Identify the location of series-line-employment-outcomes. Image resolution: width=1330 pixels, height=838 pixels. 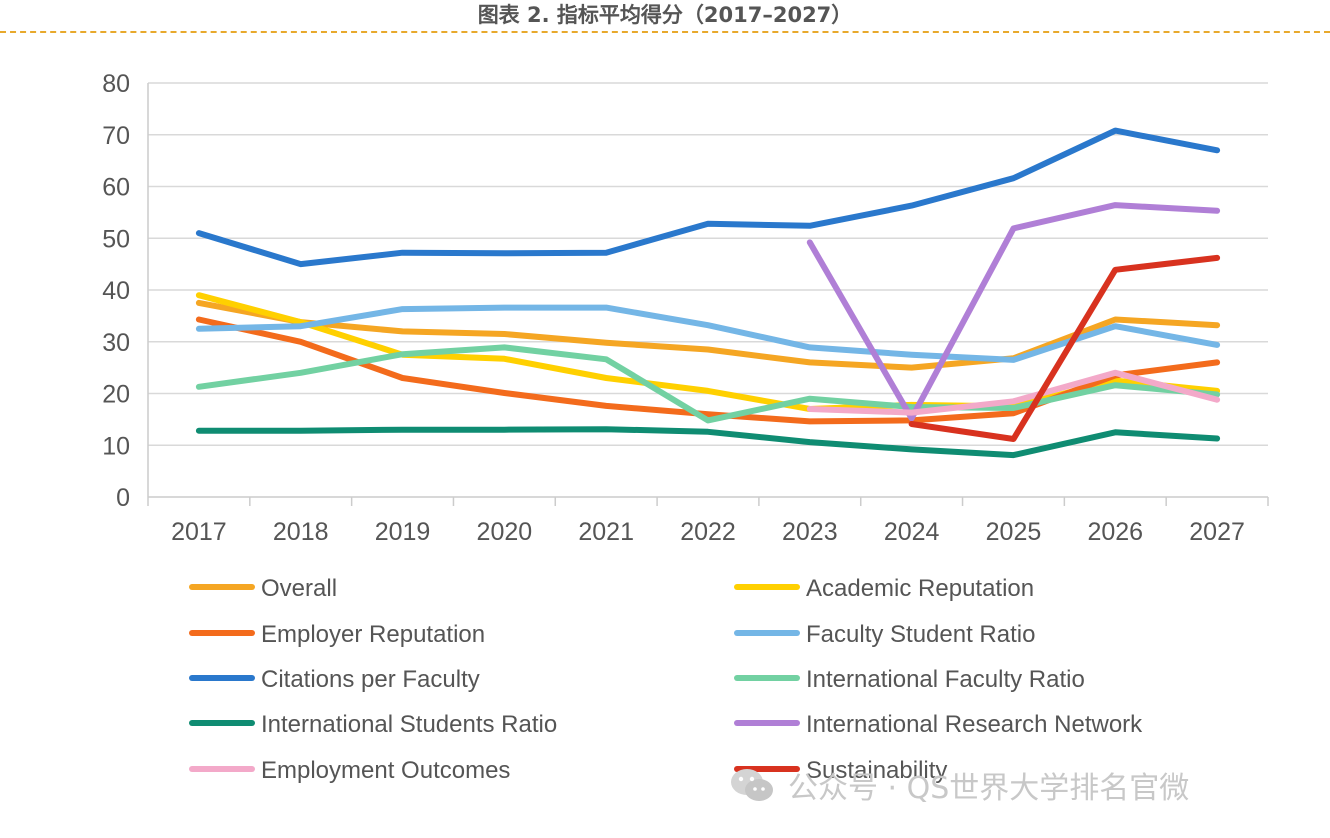
(1013, 392).